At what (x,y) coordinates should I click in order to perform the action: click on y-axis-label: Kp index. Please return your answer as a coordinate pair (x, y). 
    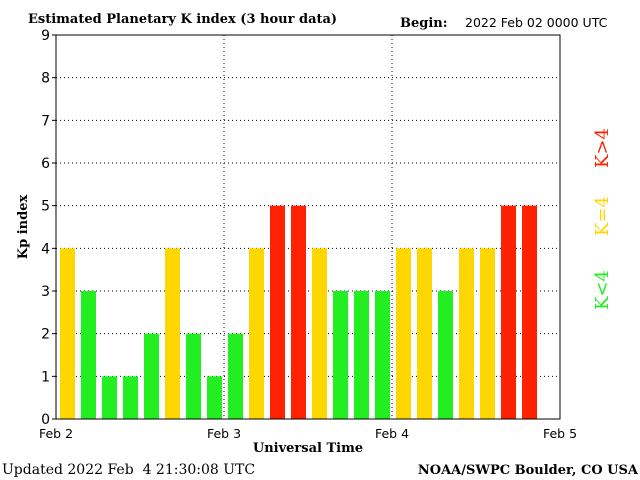
    Looking at the image, I should click on (23, 227).